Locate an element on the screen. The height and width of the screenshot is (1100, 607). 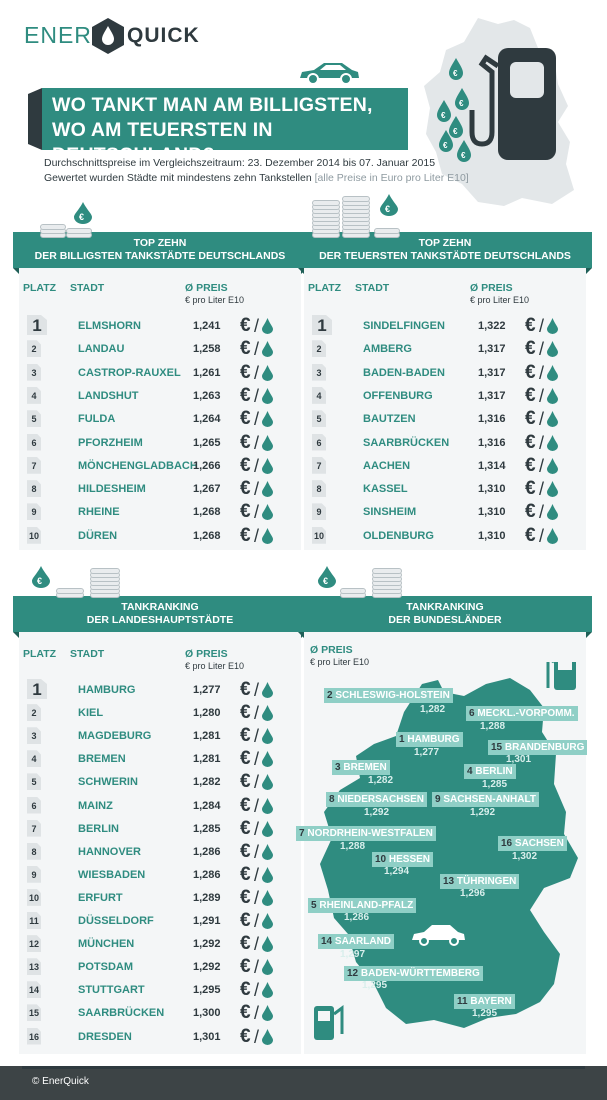
city-name: BAUTZEN is located at coordinates (389, 419).